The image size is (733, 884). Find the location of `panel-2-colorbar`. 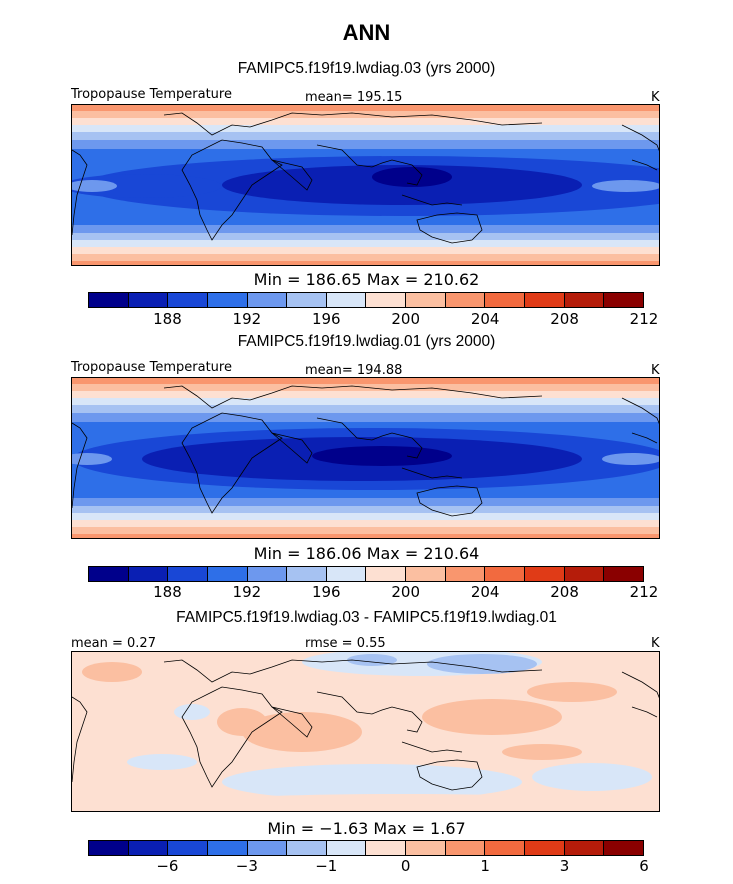

panel-2-colorbar is located at coordinates (366, 574).